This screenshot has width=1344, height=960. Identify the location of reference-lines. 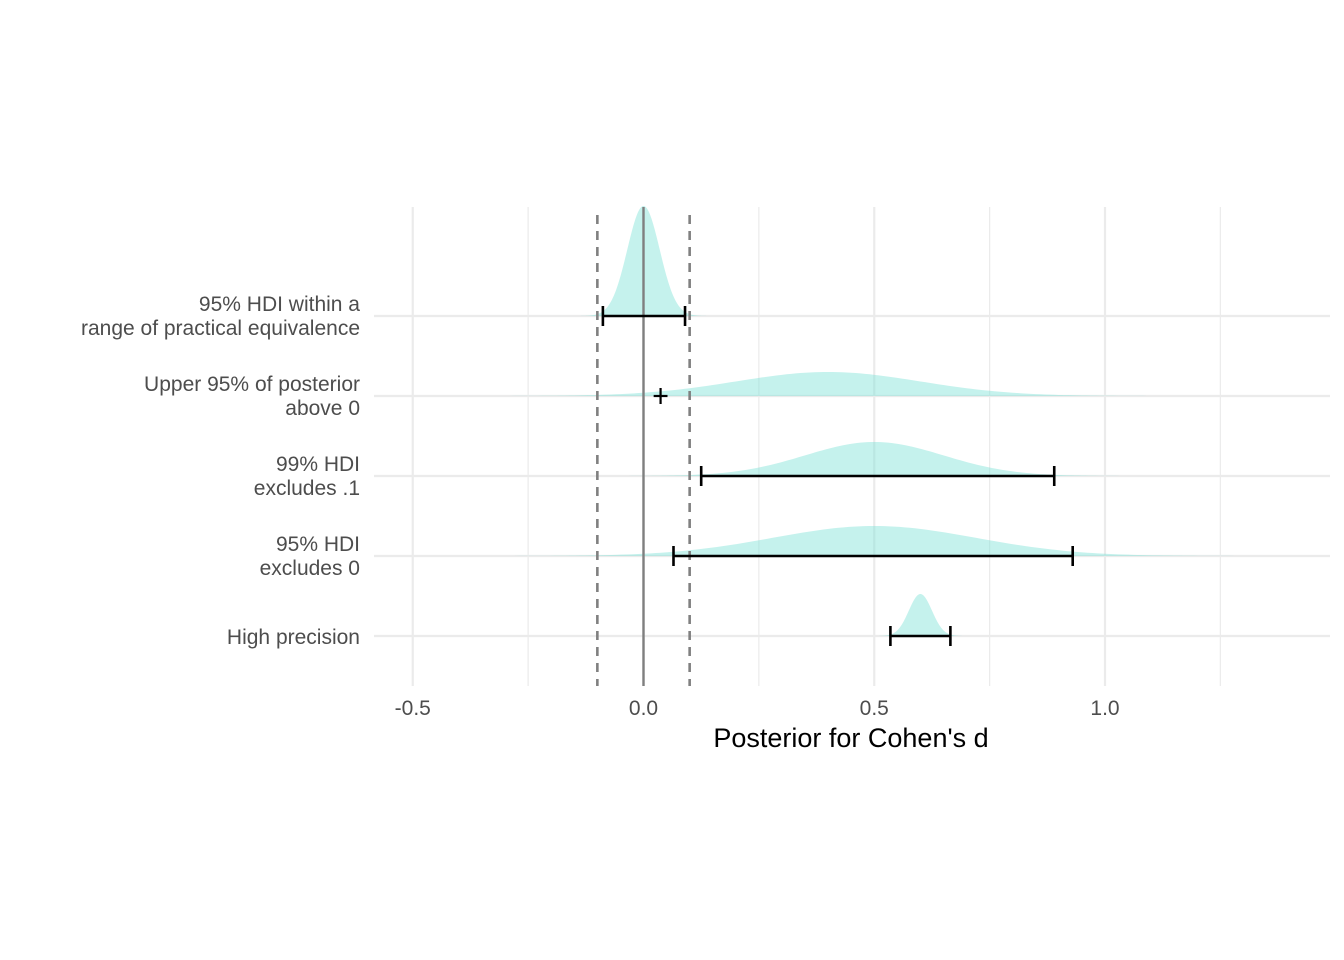
(643, 446).